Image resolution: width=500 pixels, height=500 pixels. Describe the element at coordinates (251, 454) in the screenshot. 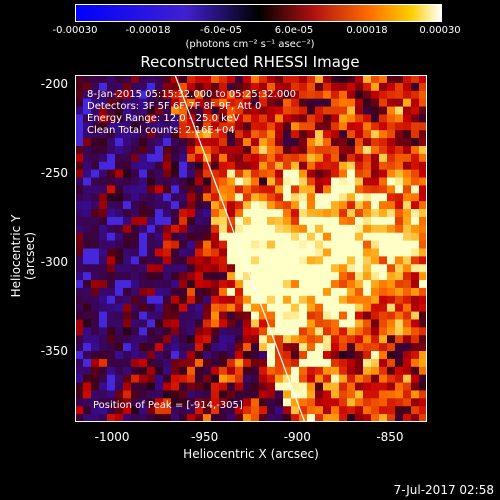

I see `x-axis-label: Heliocentric X (arcsec)` at that location.